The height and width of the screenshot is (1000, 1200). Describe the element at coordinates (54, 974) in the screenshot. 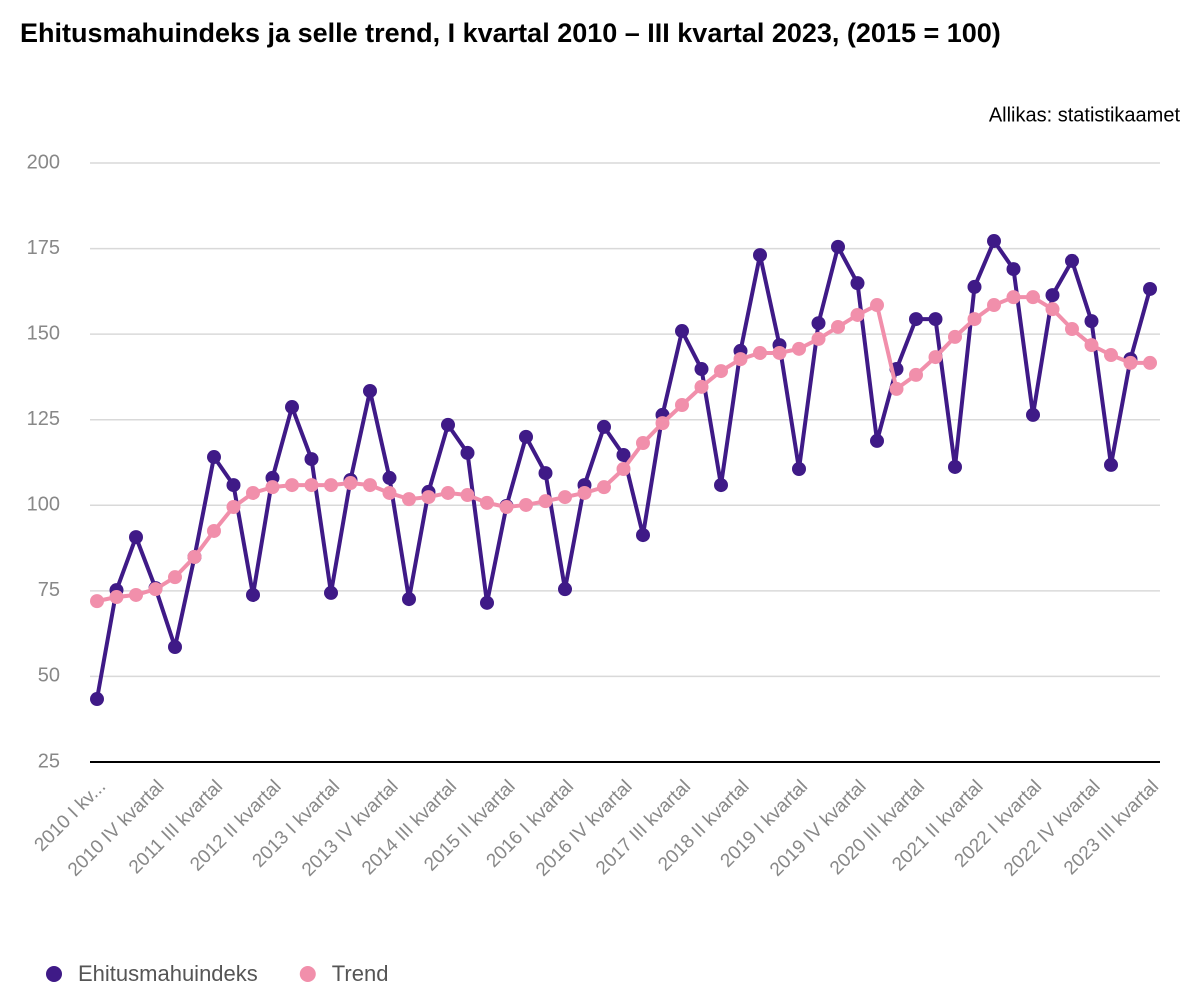

I see `legend-marker` at that location.